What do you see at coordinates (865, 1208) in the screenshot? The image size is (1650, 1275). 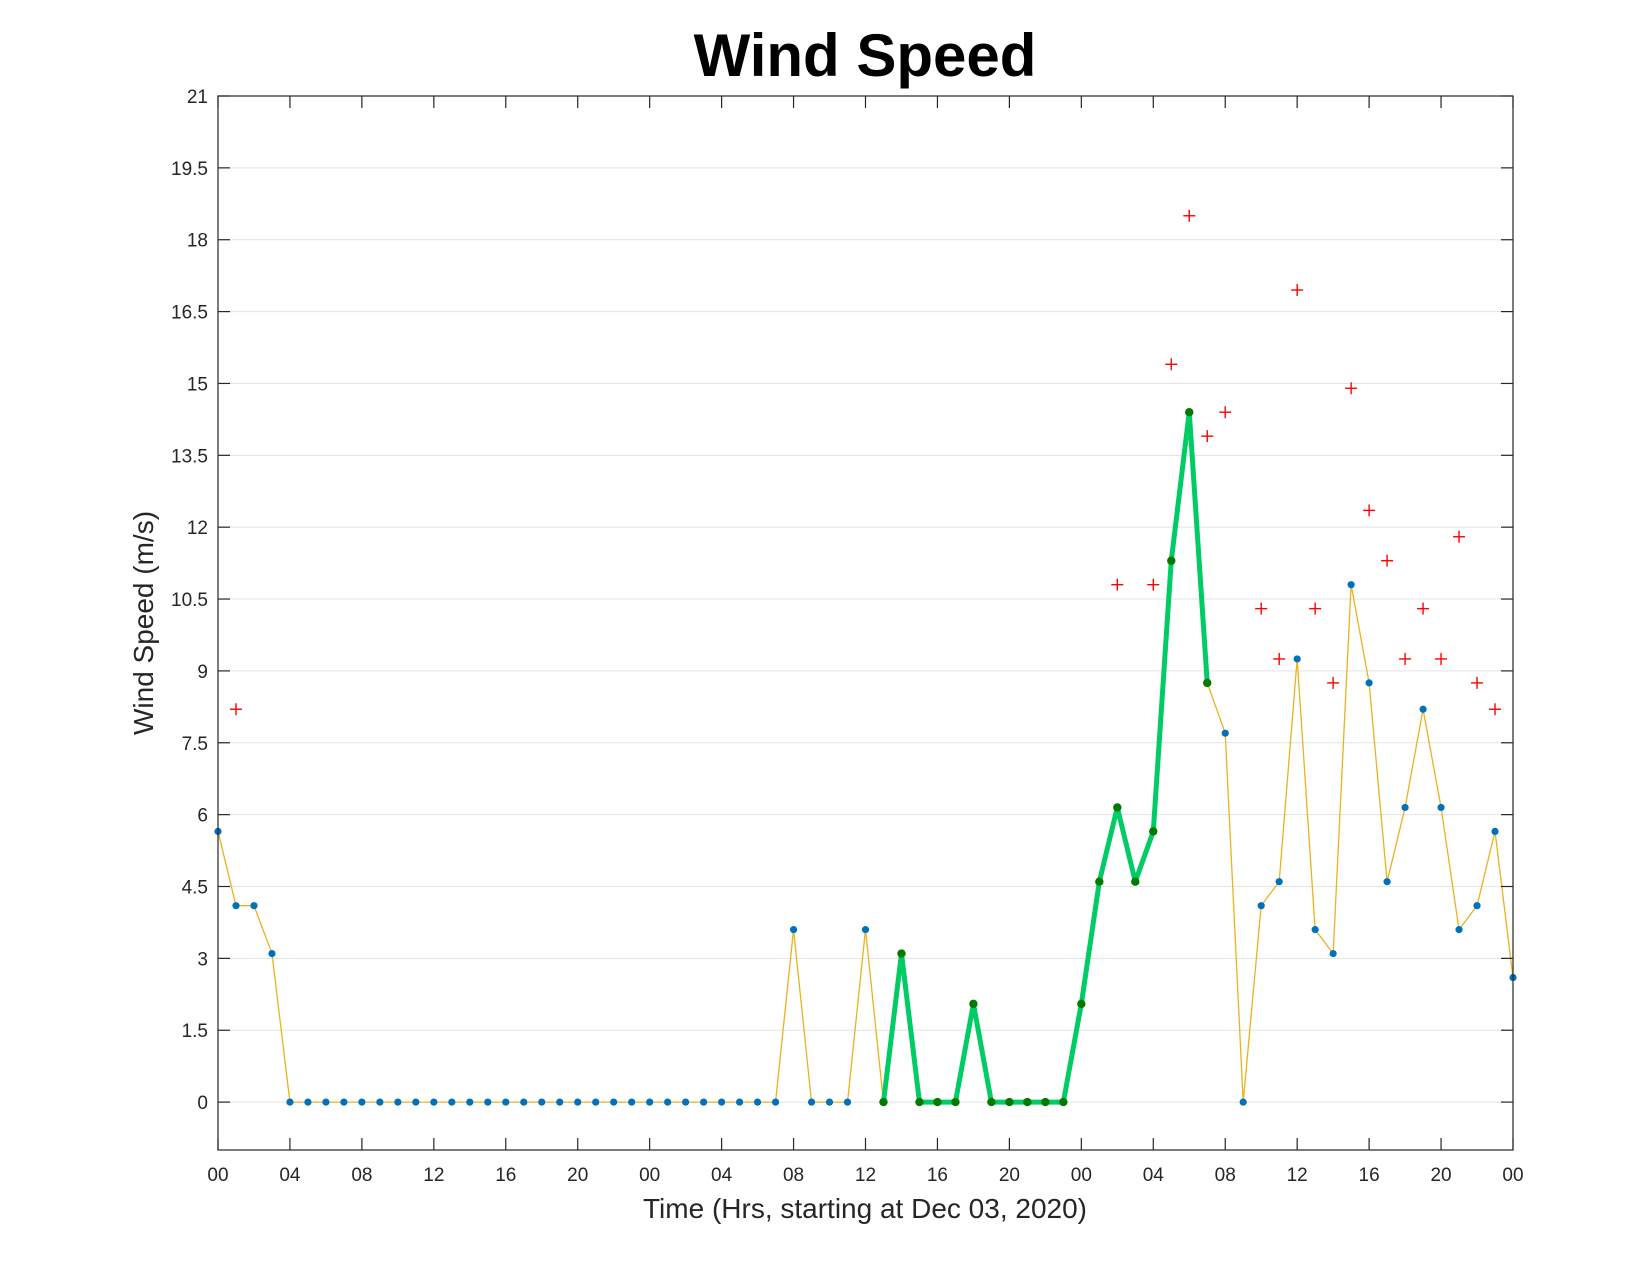 I see `x-axis-label: Time (Hrs, starting at Dec 03, 2020)` at bounding box center [865, 1208].